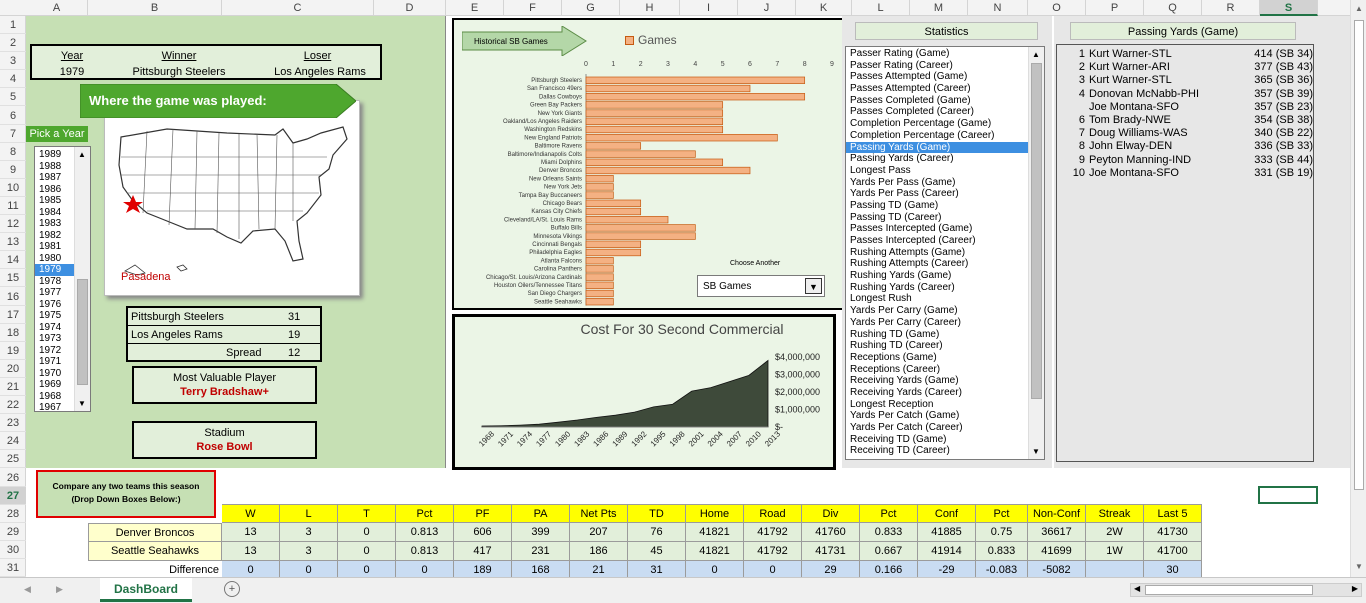 This screenshot has height=603, width=1366. What do you see at coordinates (1229, 590) in the screenshot?
I see `hscroll-thumb` at bounding box center [1229, 590].